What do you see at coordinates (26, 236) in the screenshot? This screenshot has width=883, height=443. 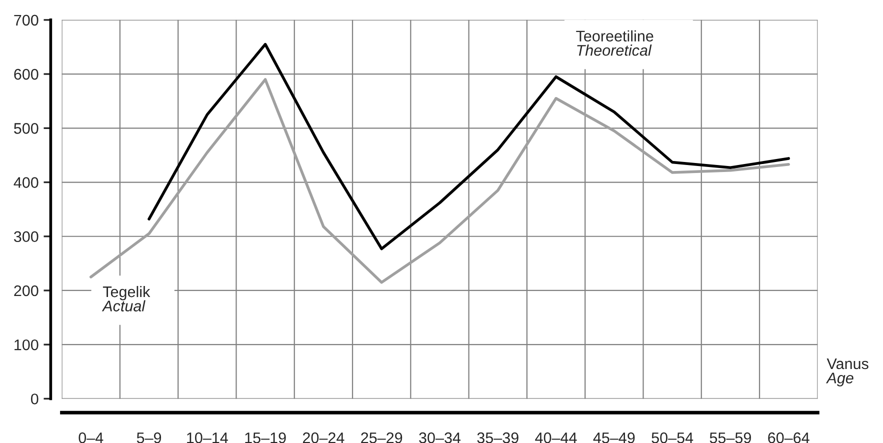 I see `y-tick-label: 300` at bounding box center [26, 236].